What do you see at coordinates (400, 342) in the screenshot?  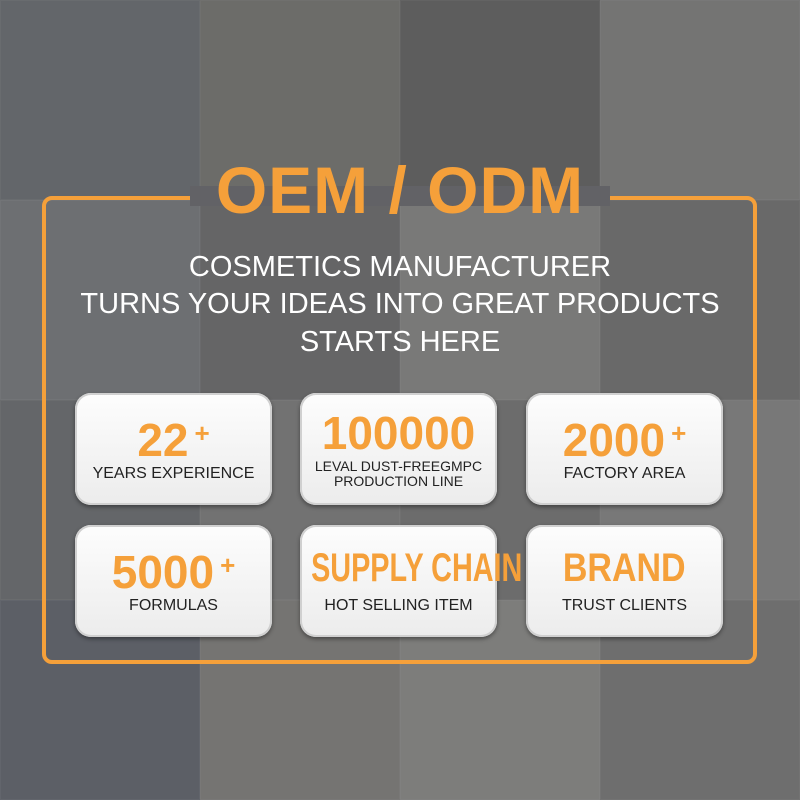 I see `subtitle-line-3: STARTS HERE` at bounding box center [400, 342].